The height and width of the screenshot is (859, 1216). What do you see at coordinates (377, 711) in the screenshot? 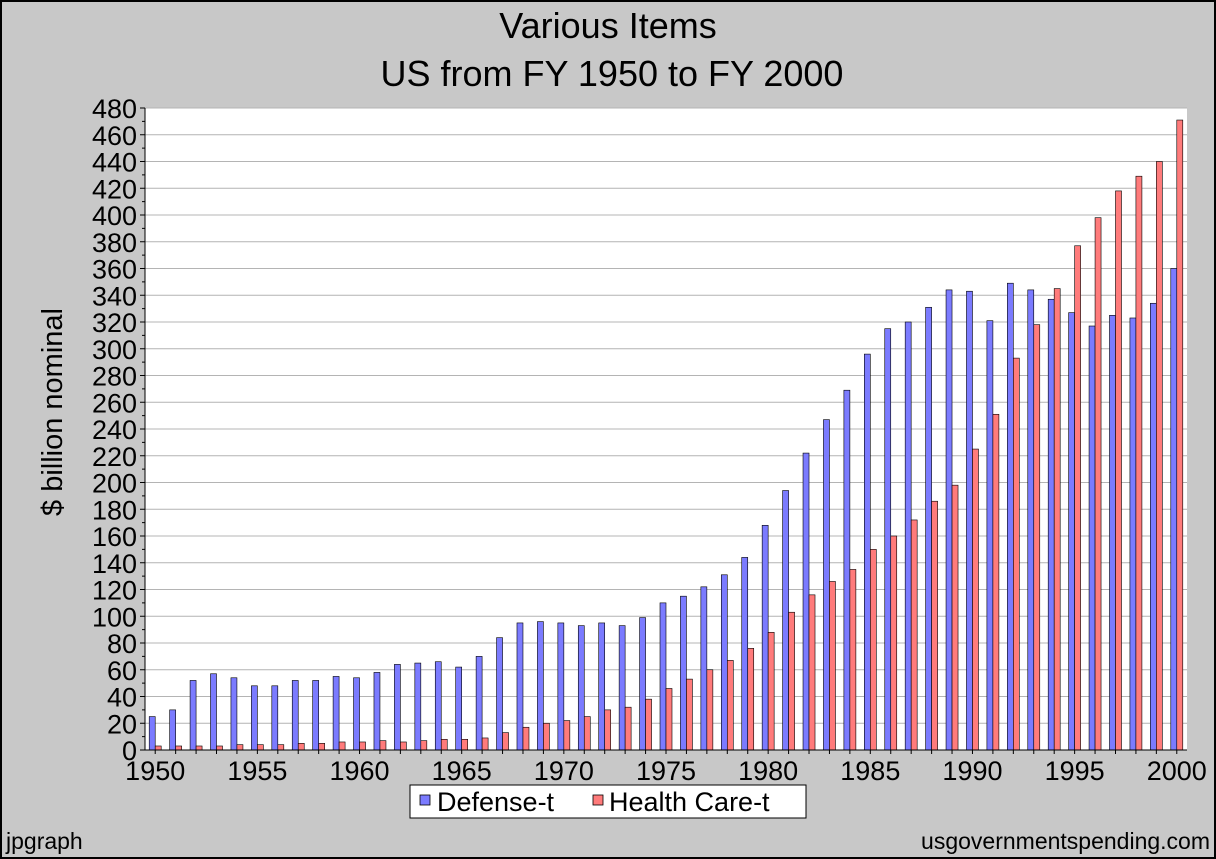
I see `bar-defense-t-1961` at bounding box center [377, 711].